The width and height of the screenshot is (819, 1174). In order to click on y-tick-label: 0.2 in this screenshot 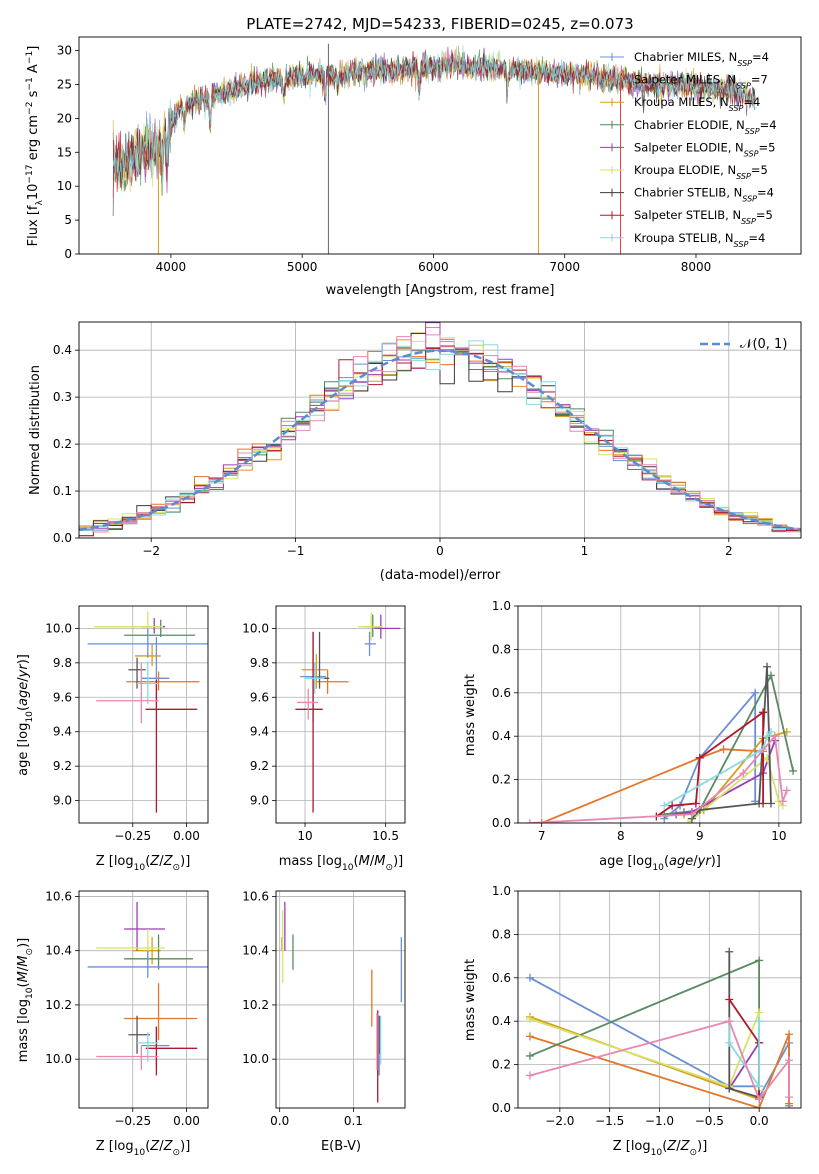, I will do `click(62, 444)`.